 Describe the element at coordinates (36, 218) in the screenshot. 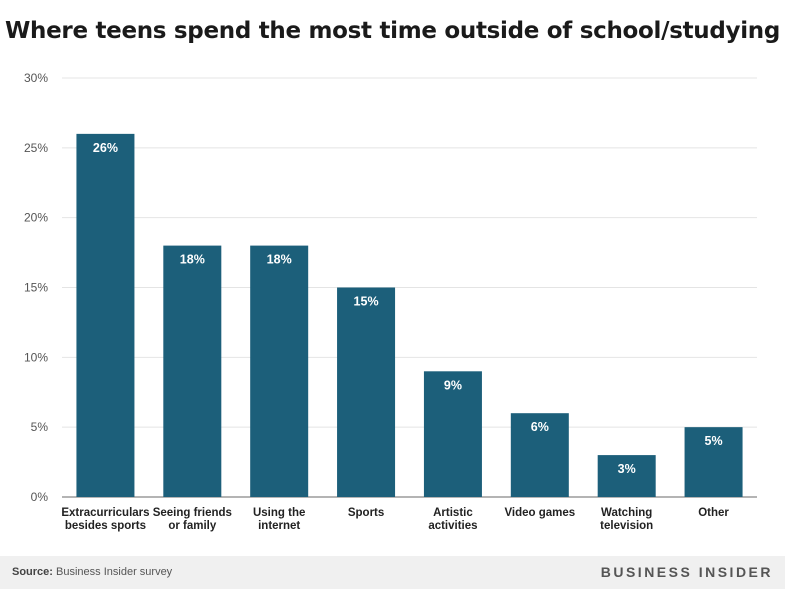

I see `y-tick-label: 20%` at that location.